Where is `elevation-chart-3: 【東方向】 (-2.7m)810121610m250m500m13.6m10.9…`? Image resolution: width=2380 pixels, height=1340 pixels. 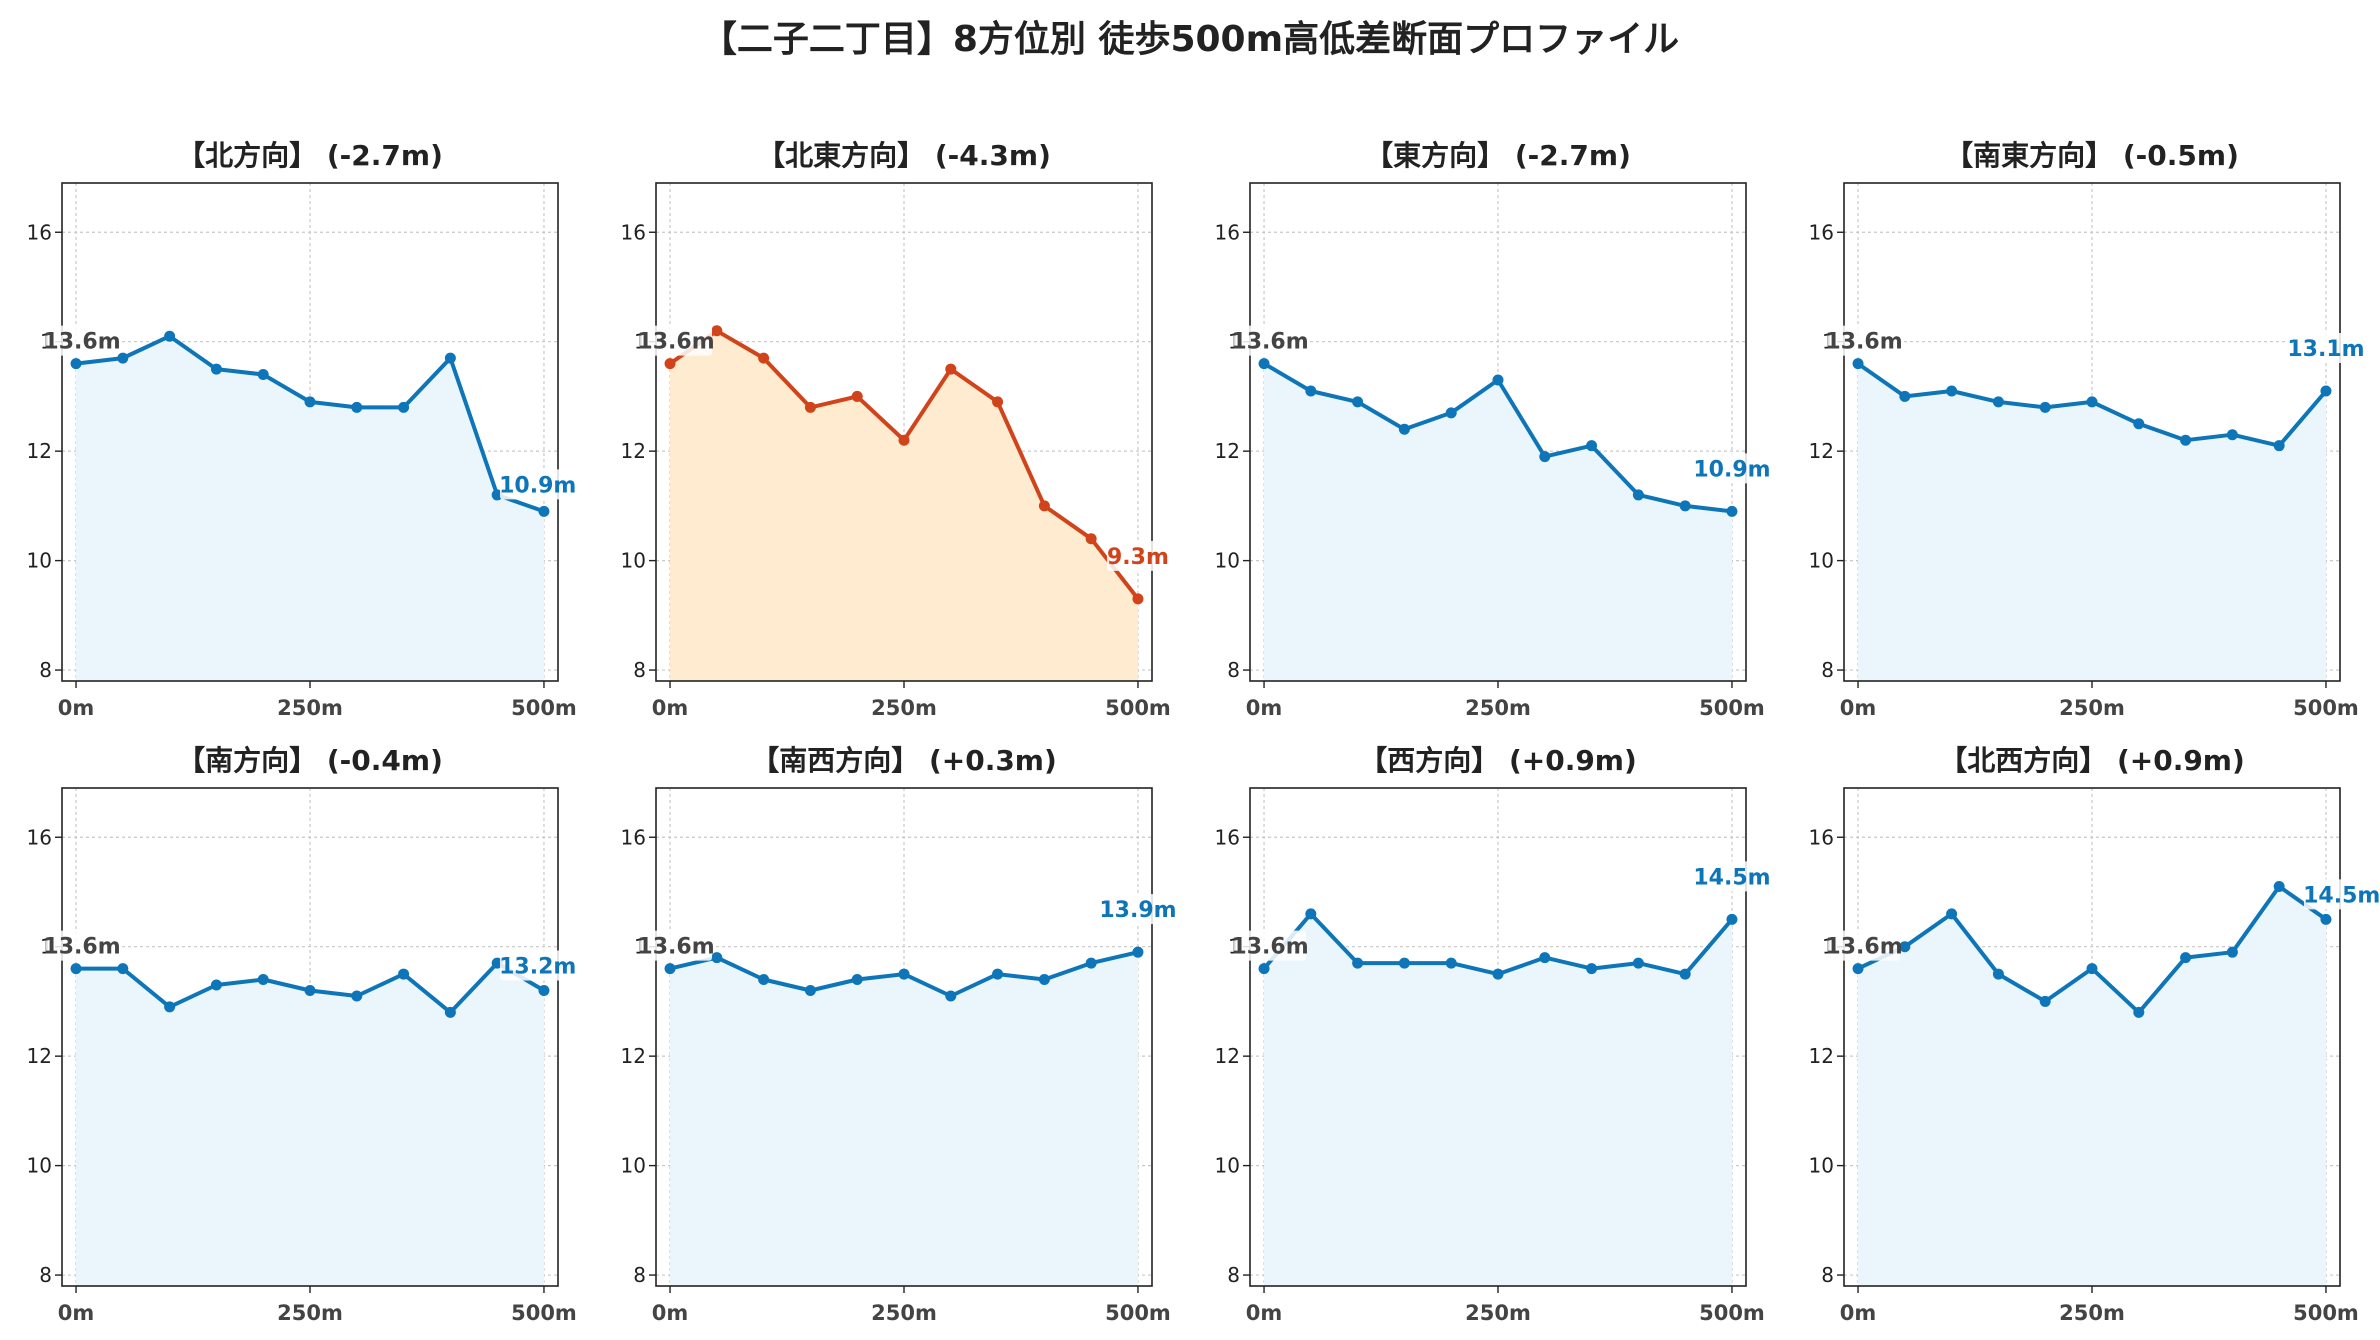
elevation-chart-3: 【東方向】 (-2.7m)810121610m250m500m13.6m10.9… is located at coordinates (1493, 429).